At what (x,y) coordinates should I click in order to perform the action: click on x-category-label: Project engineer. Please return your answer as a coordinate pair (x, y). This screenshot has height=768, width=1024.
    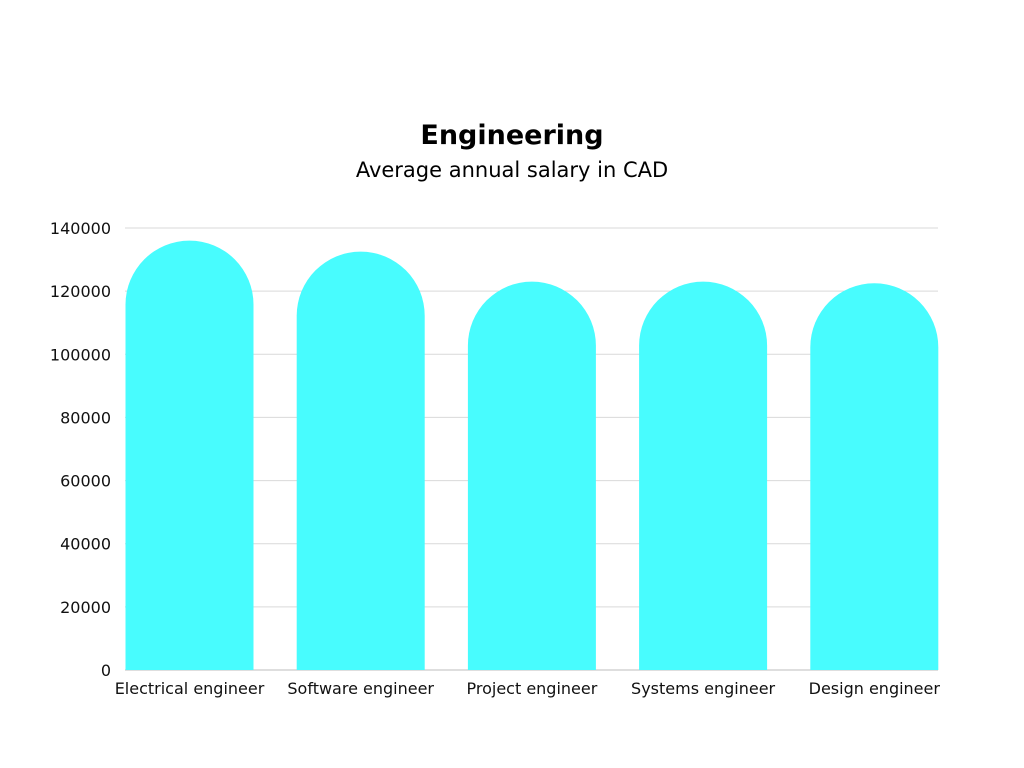
    Looking at the image, I should click on (531, 688).